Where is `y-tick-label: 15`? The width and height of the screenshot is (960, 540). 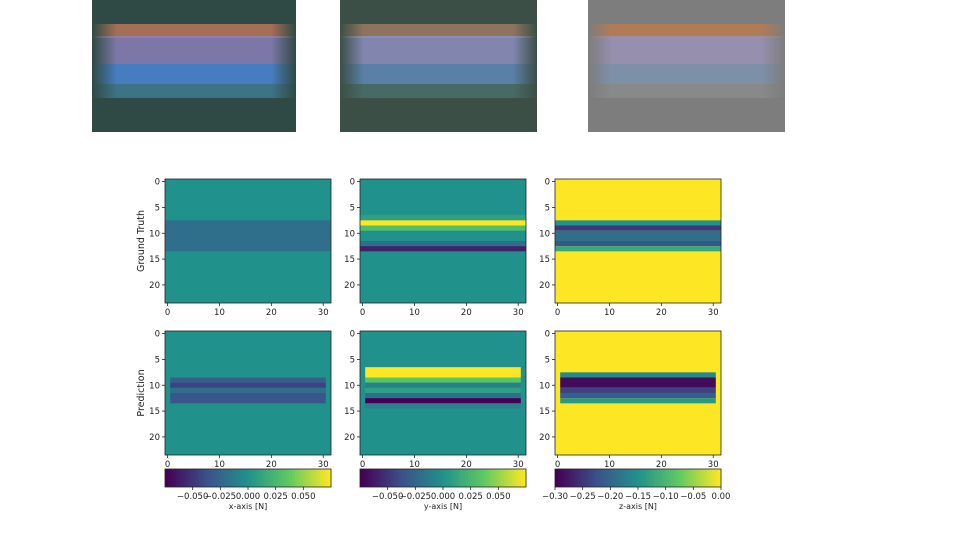
y-tick-label: 15 is located at coordinates (349, 260).